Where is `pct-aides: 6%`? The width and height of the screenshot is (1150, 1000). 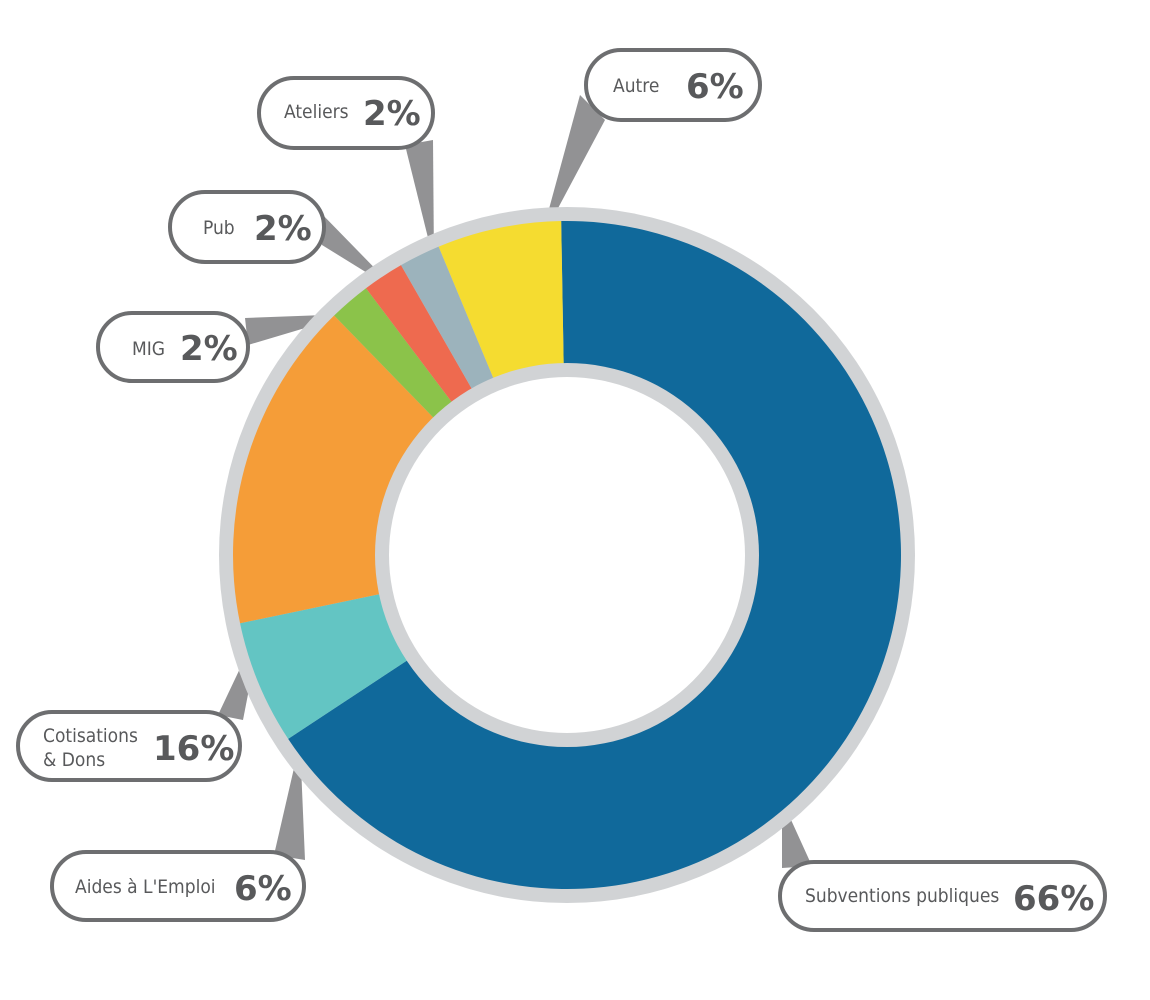 pct-aides: 6% is located at coordinates (263, 889).